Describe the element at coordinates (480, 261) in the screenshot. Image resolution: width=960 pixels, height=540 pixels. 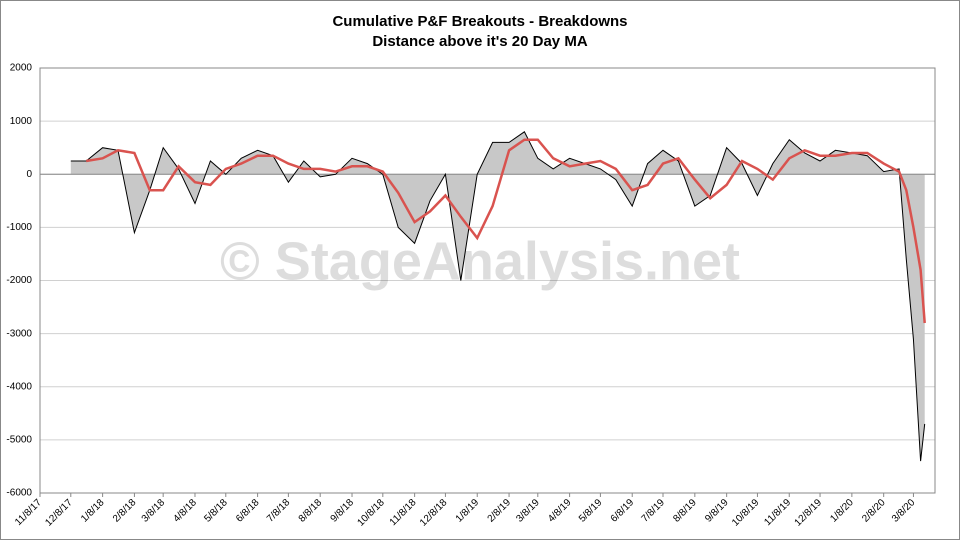
I see `watermark: © StageAnalysis.net` at that location.